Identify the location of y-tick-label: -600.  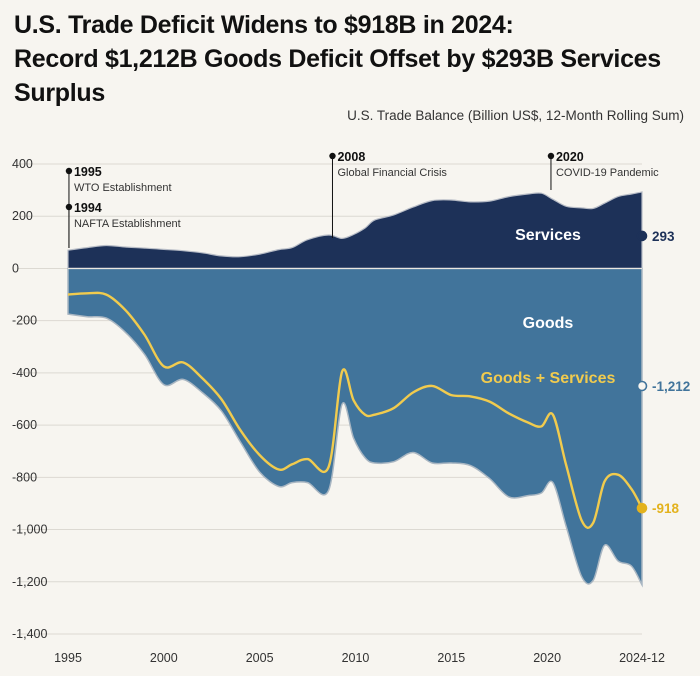
(24, 425).